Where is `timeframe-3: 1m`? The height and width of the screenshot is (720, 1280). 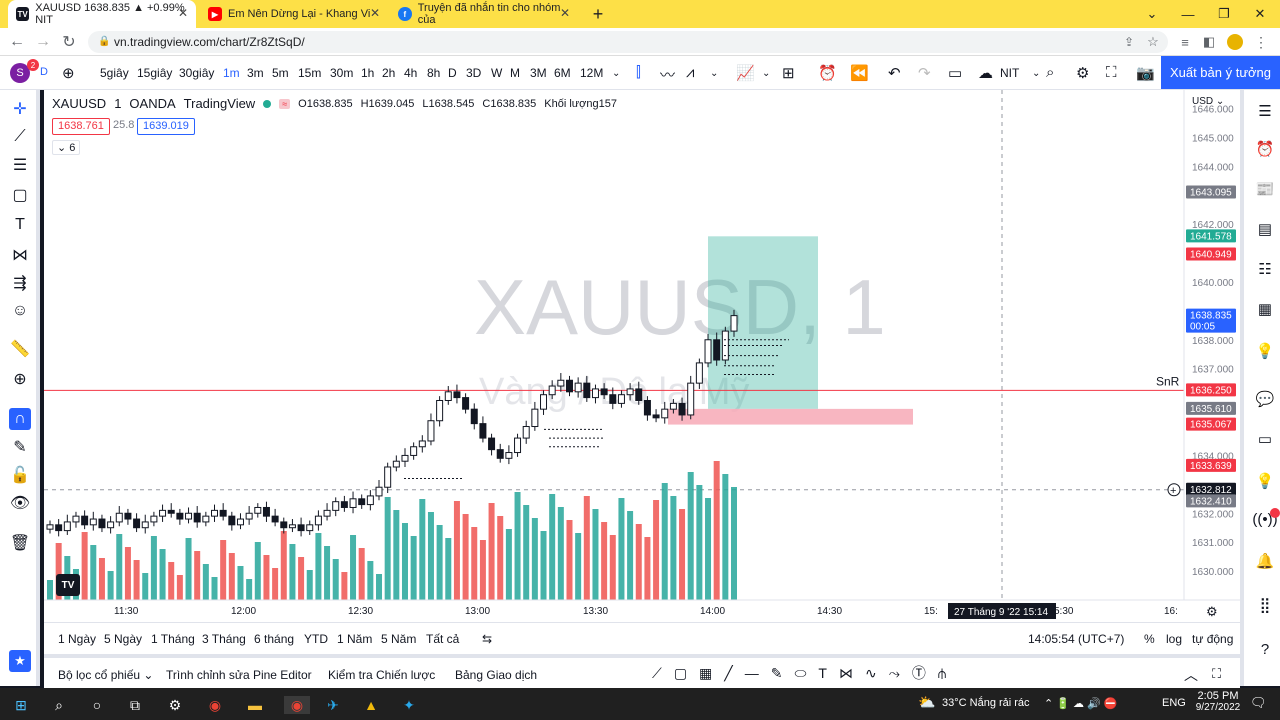 timeframe-3: 1m is located at coordinates (231, 73).